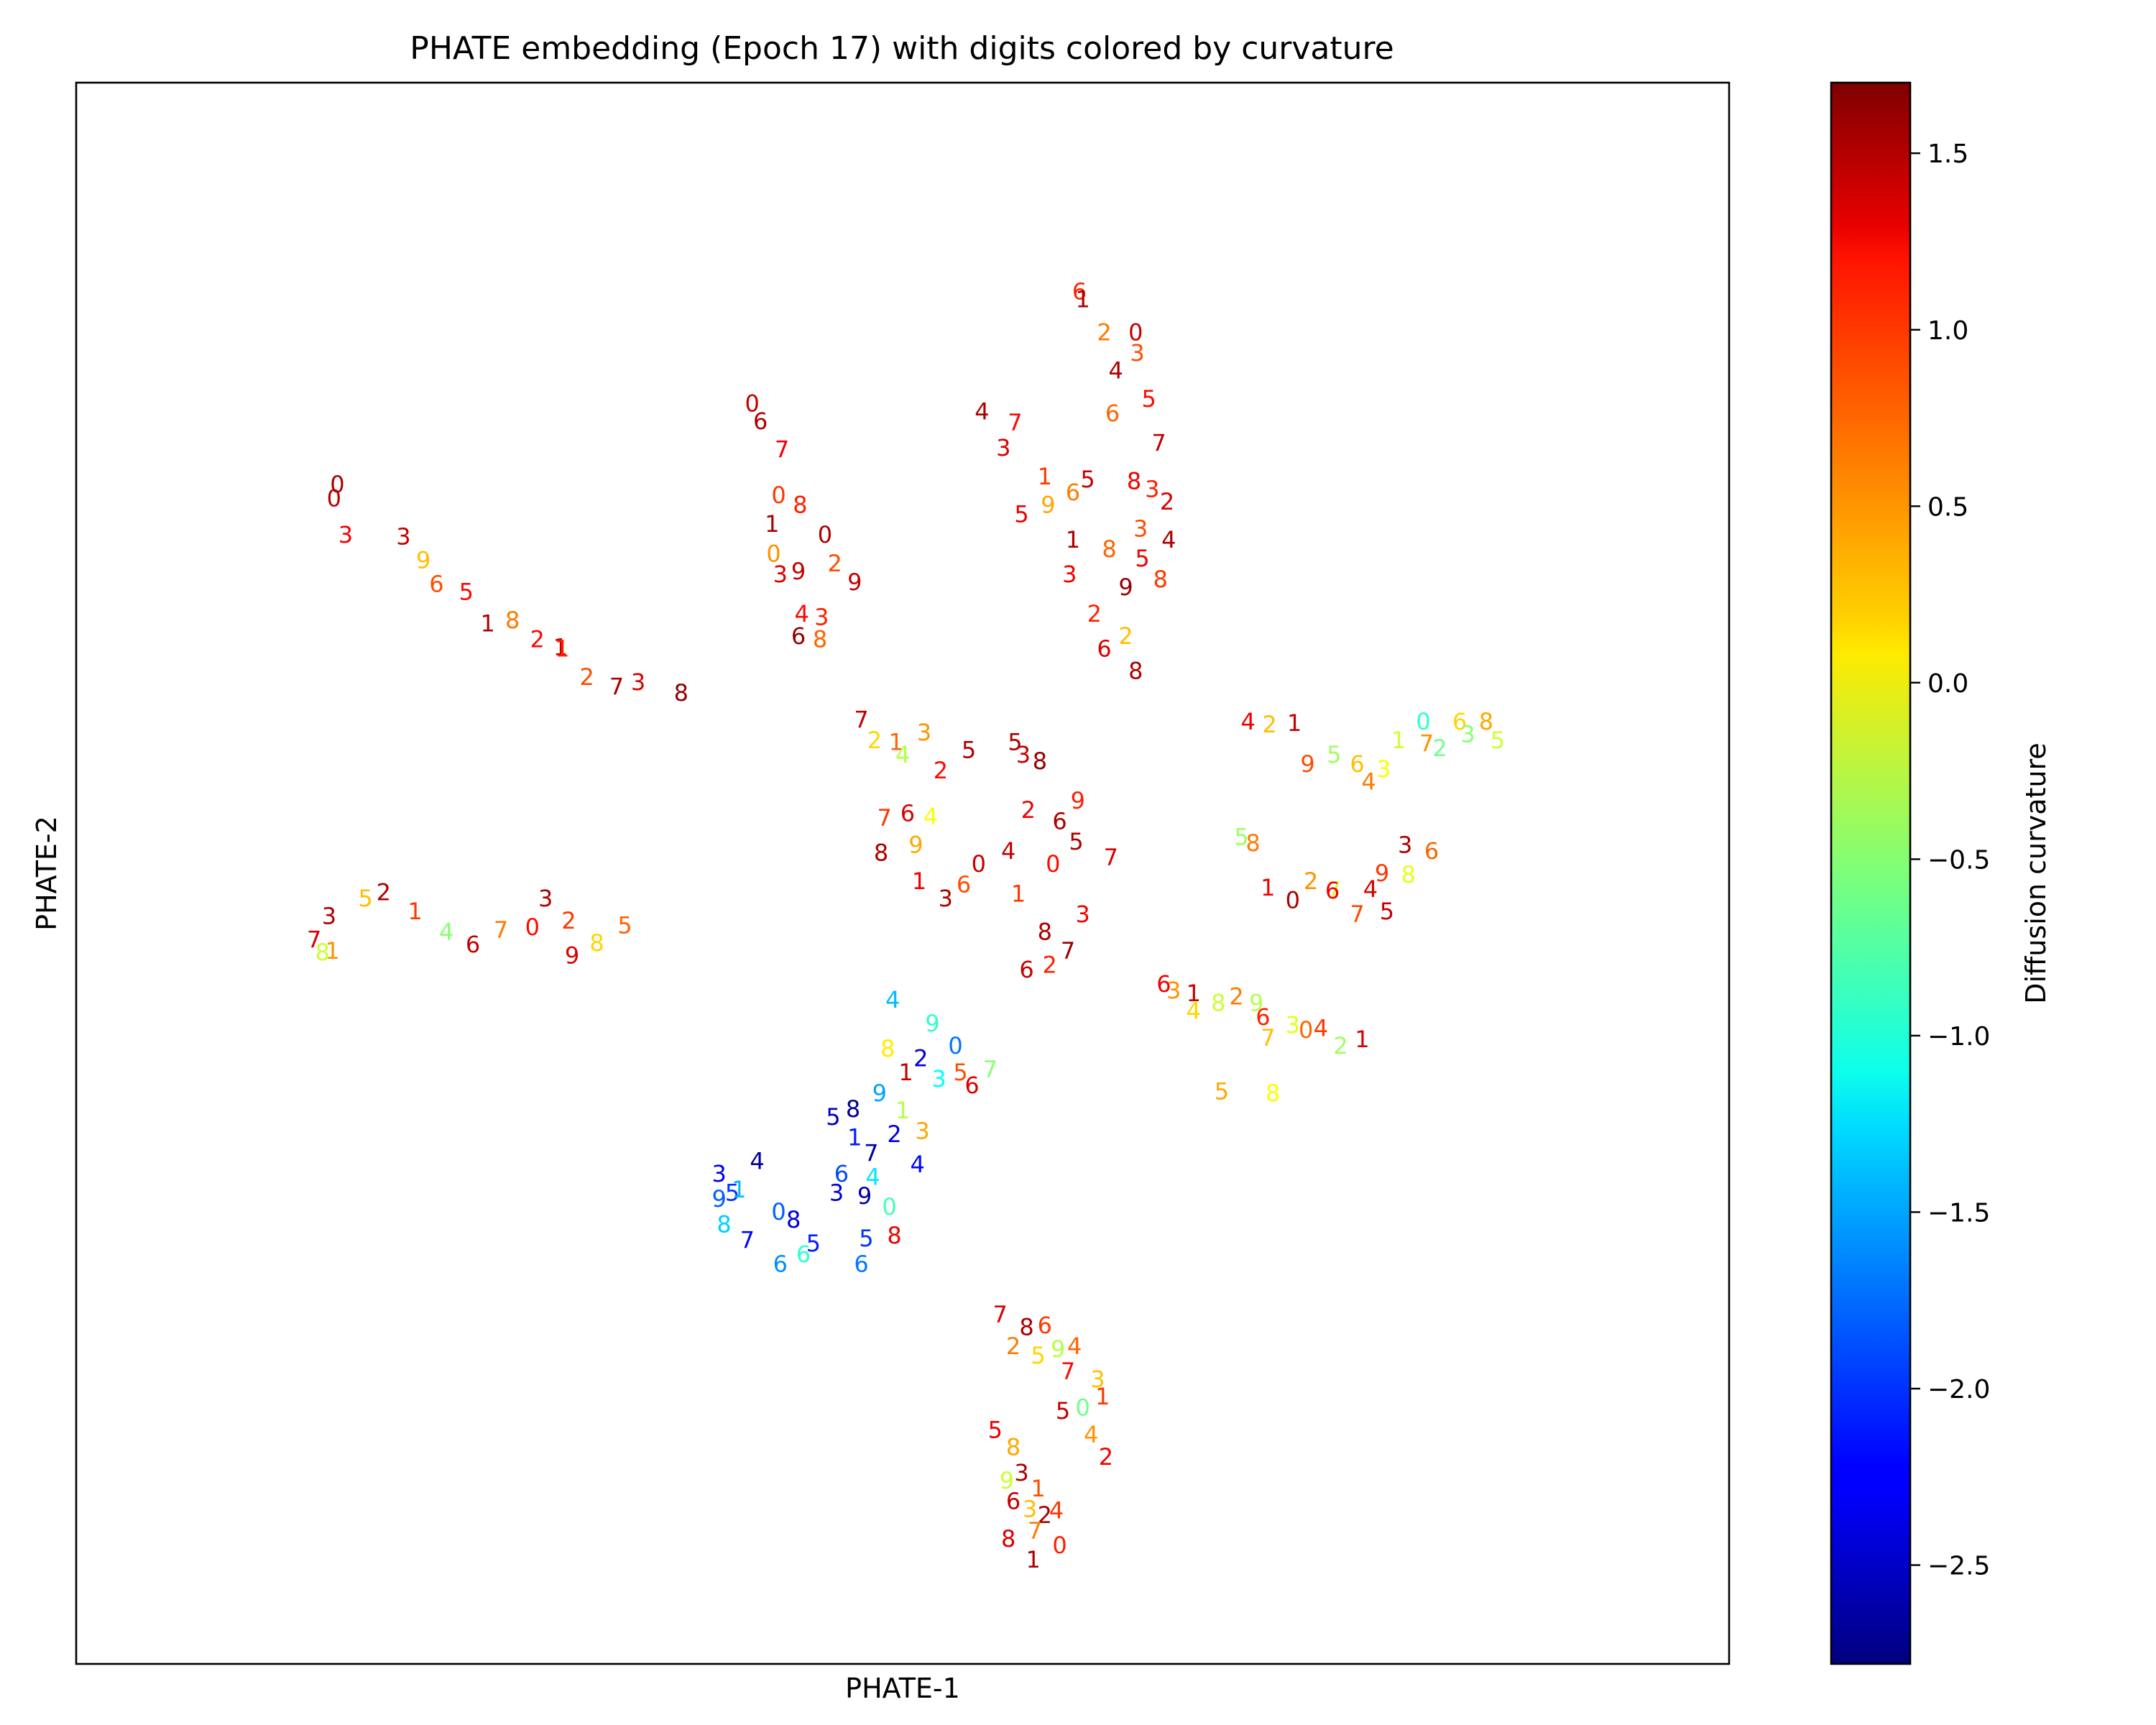 Image resolution: width=2156 pixels, height=1725 pixels. Describe the element at coordinates (2036, 872) in the screenshot. I see `colorbar-label: Diffusion curvature` at that location.